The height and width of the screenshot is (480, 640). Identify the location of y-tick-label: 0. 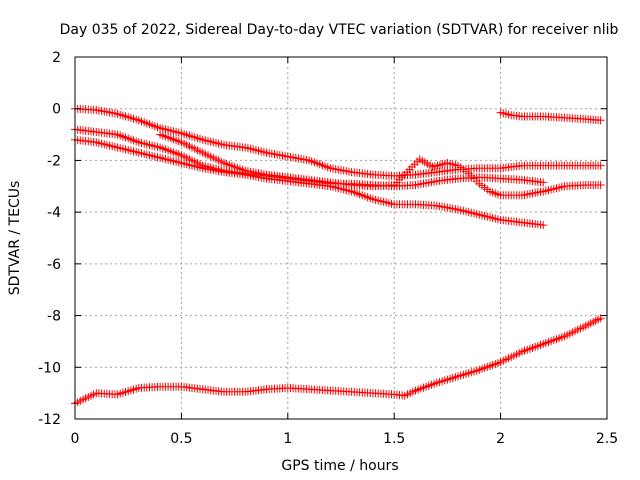
(56, 110).